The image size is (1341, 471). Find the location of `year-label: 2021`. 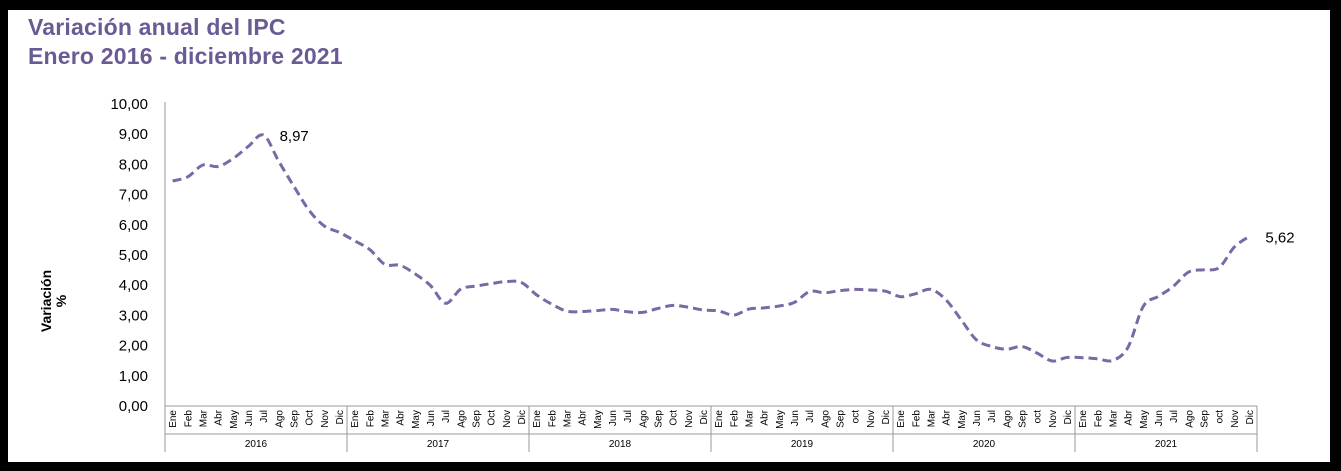

year-label: 2021 is located at coordinates (1166, 444).